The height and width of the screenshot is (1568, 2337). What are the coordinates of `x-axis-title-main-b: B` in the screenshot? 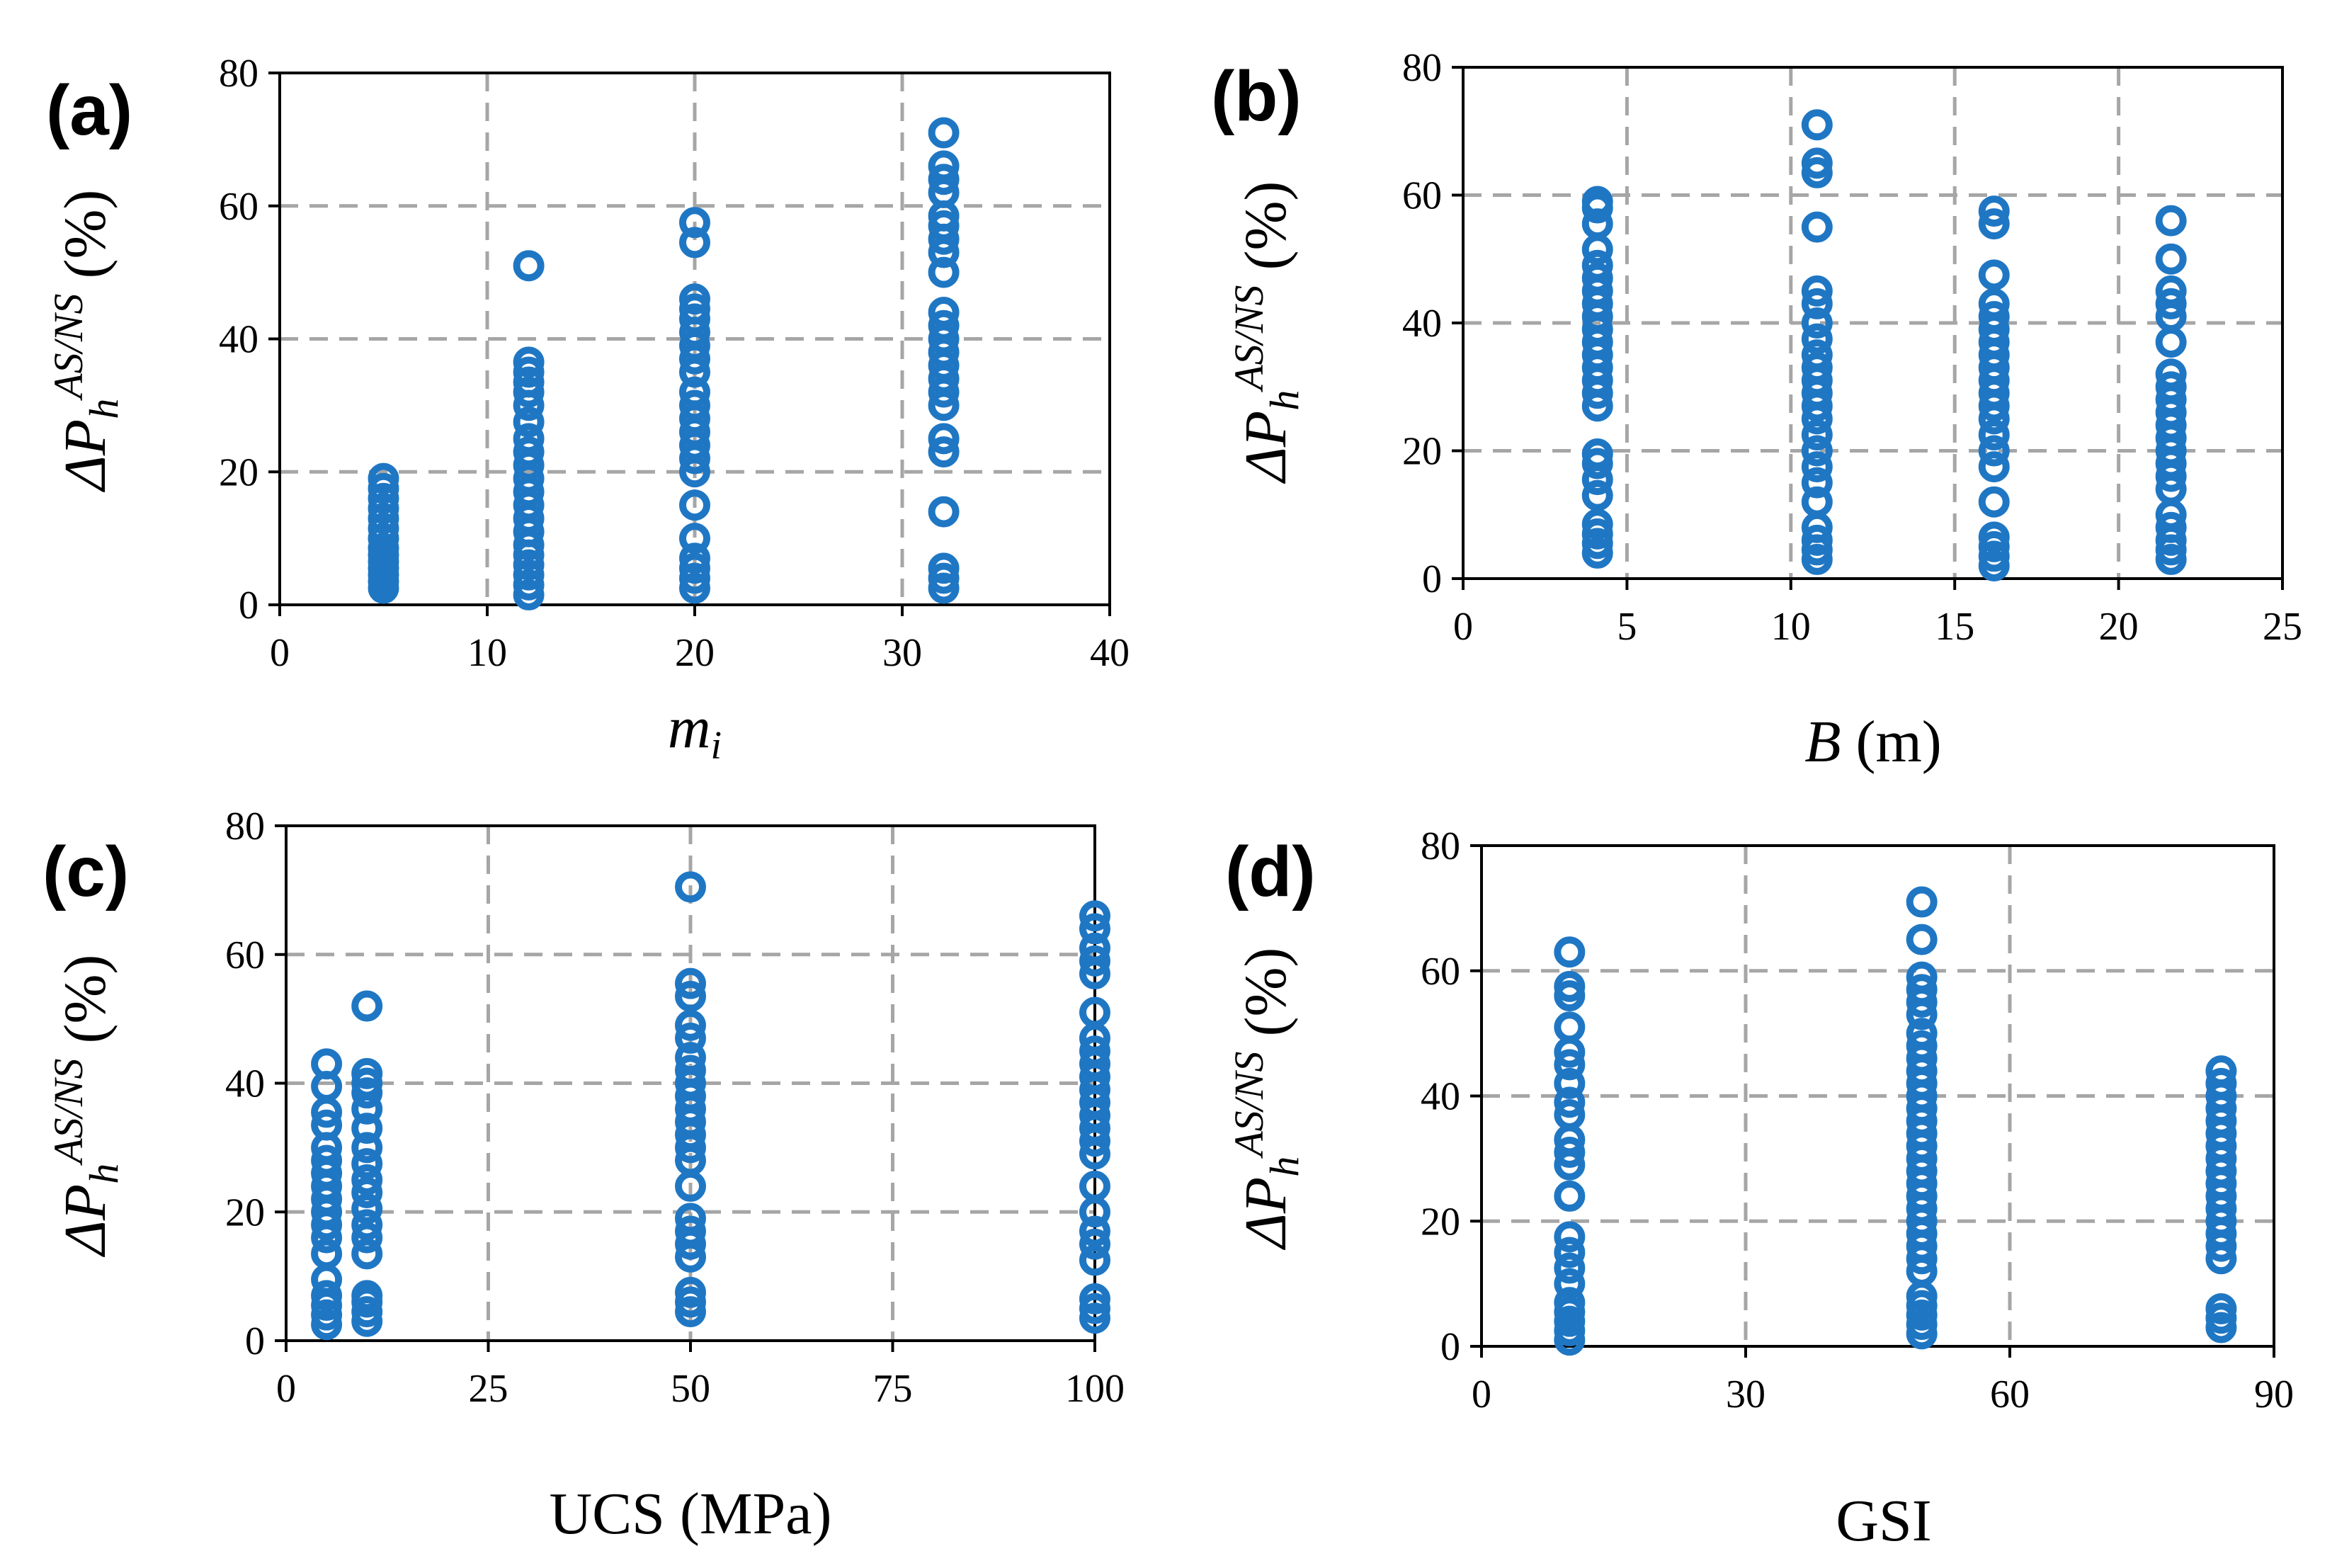 It's located at (1822, 742).